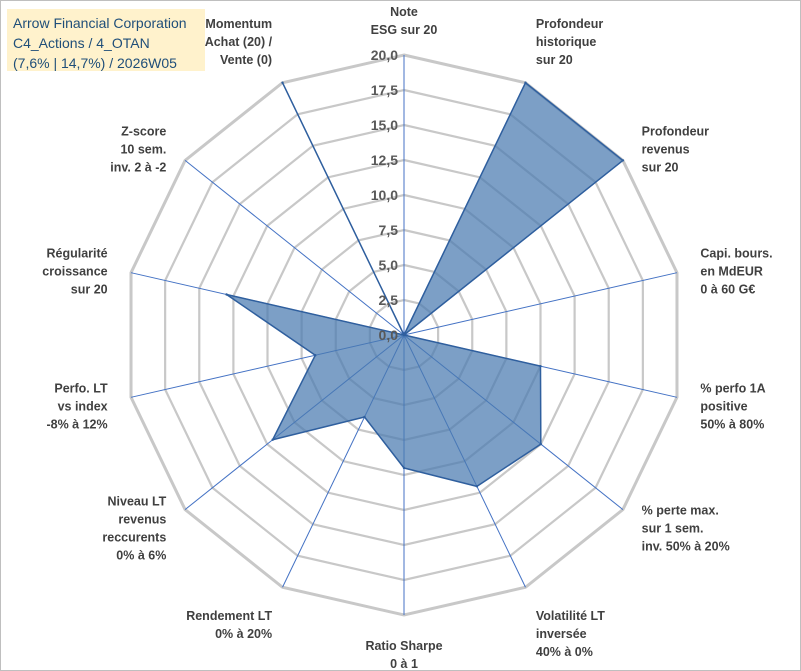 This screenshot has height=671, width=801. I want to click on category-label-12: Z-score 10 sem. inv. 2 à -2, so click(138, 149).